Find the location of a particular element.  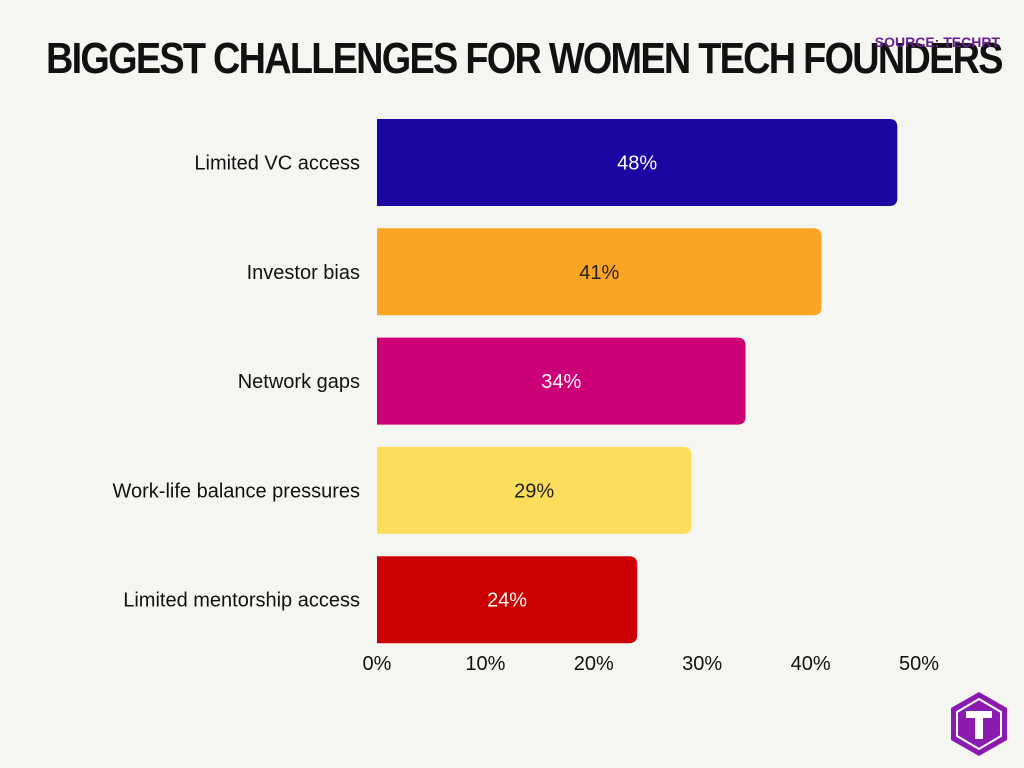

bar-value-label: 24% is located at coordinates (507, 601).